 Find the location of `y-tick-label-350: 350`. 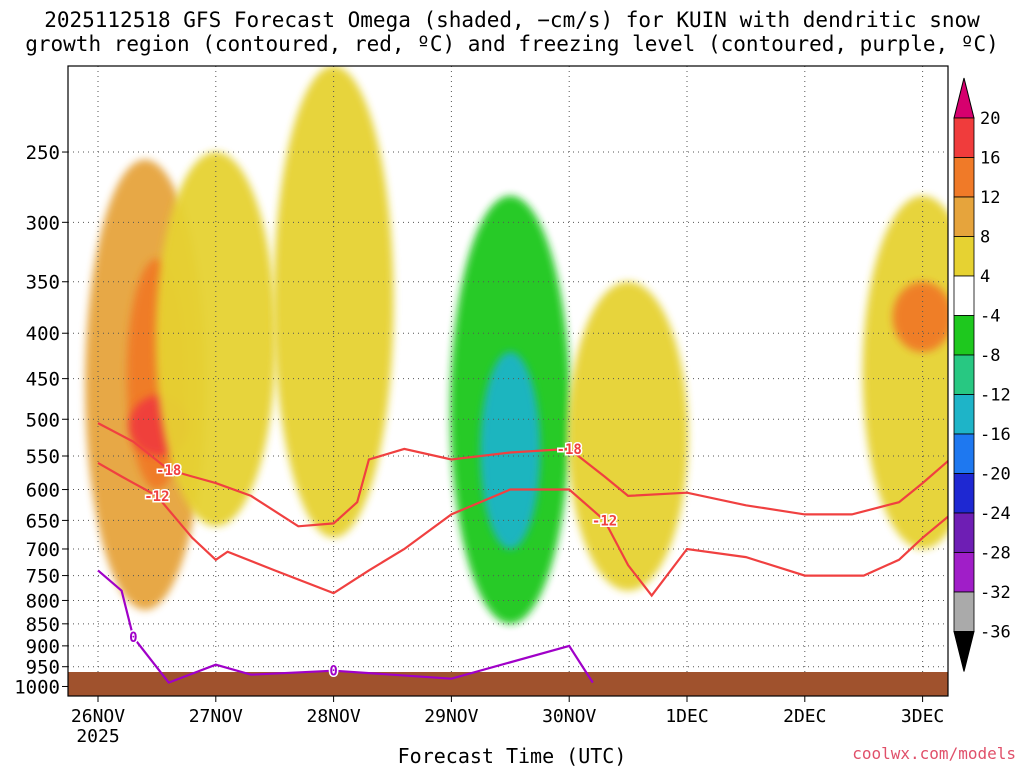

y-tick-label-350: 350 is located at coordinates (43, 283).